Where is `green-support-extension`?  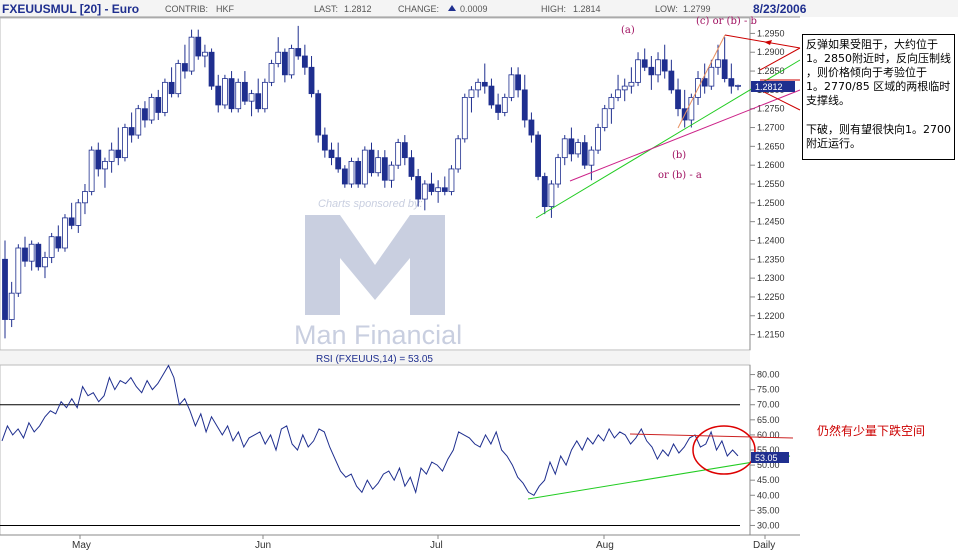
green-support-extension is located at coordinates (744, 93).